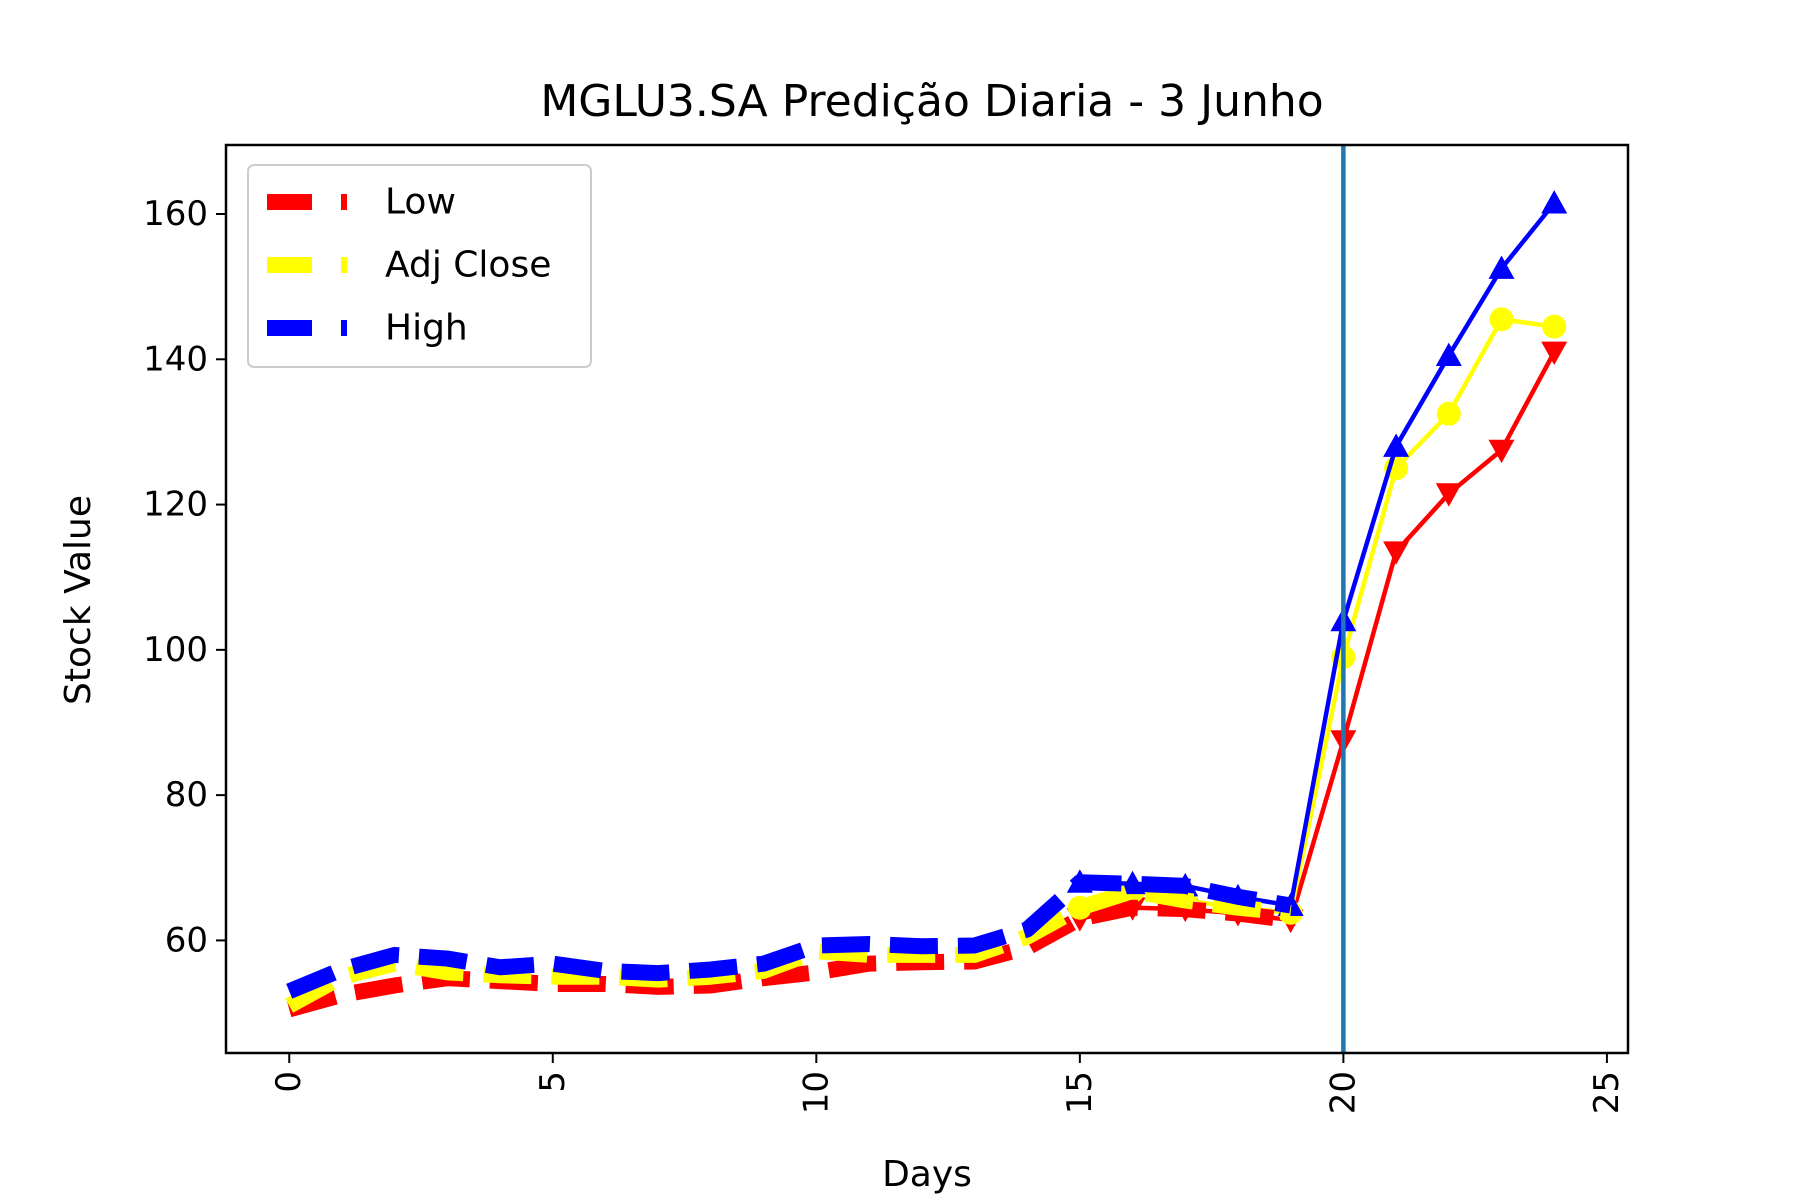 The height and width of the screenshot is (1200, 1800). What do you see at coordinates (175, 214) in the screenshot?
I see `y-tick-label: 160` at bounding box center [175, 214].